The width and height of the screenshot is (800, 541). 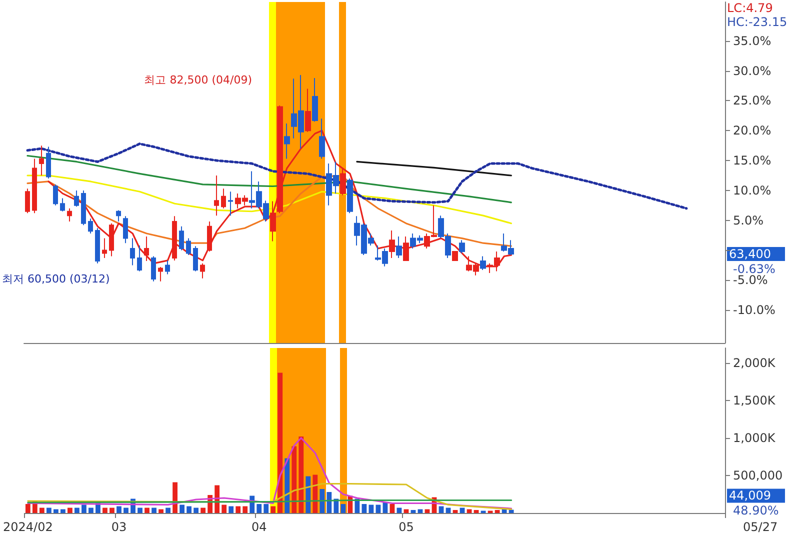 I want to click on x-tick-label: 05, so click(x=406, y=527).